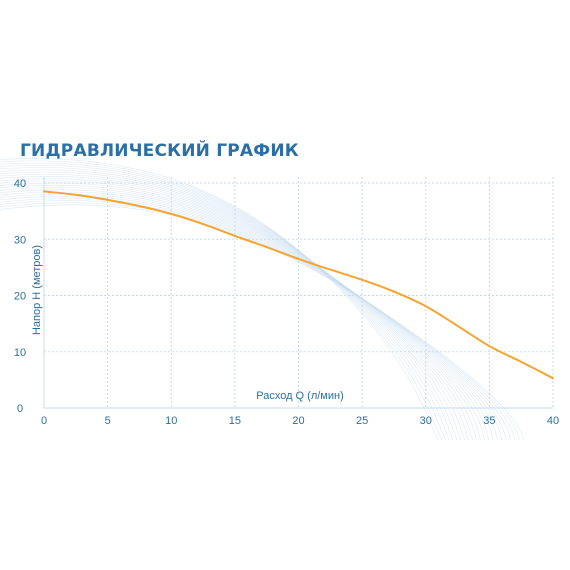  I want to click on x-tick-label: 40, so click(553, 421).